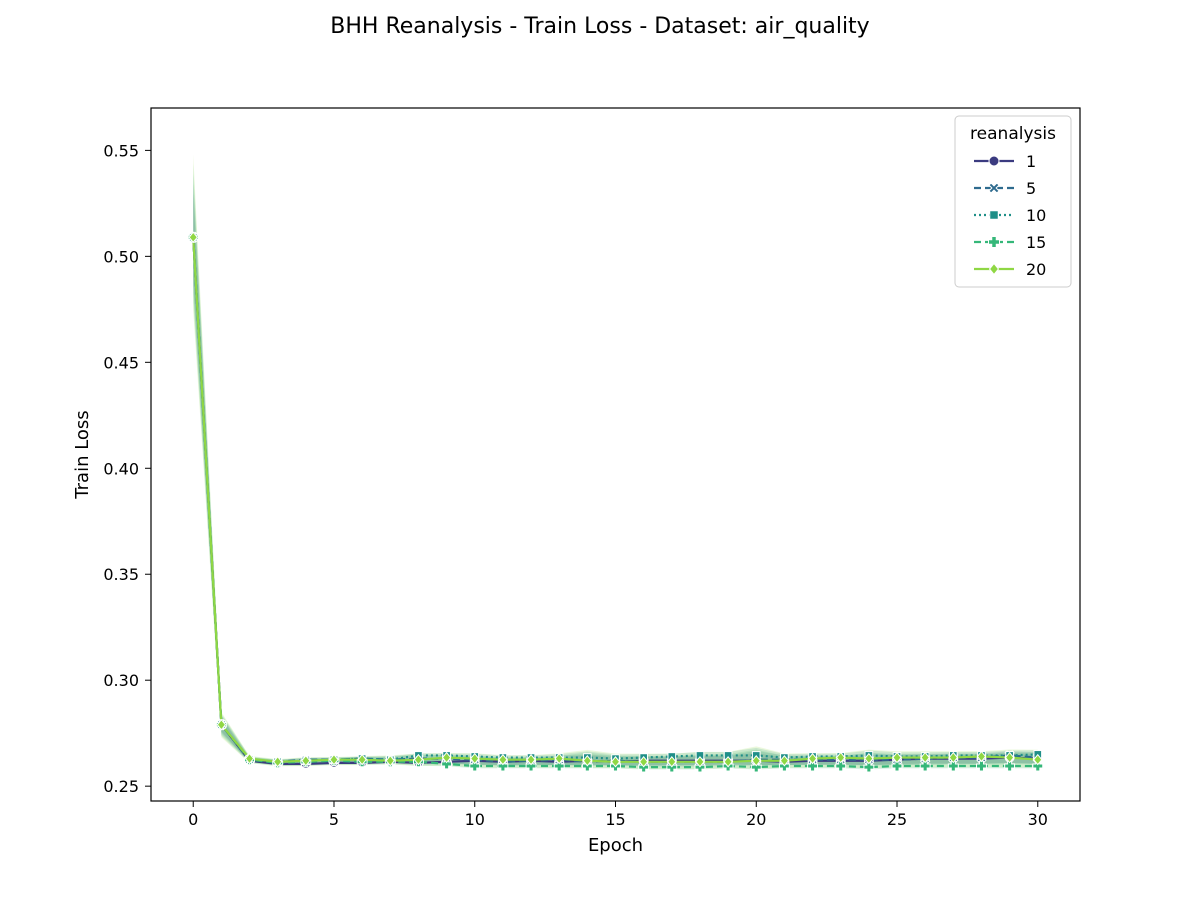 The width and height of the screenshot is (1200, 900). I want to click on legend-label-15: 15, so click(1036, 242).